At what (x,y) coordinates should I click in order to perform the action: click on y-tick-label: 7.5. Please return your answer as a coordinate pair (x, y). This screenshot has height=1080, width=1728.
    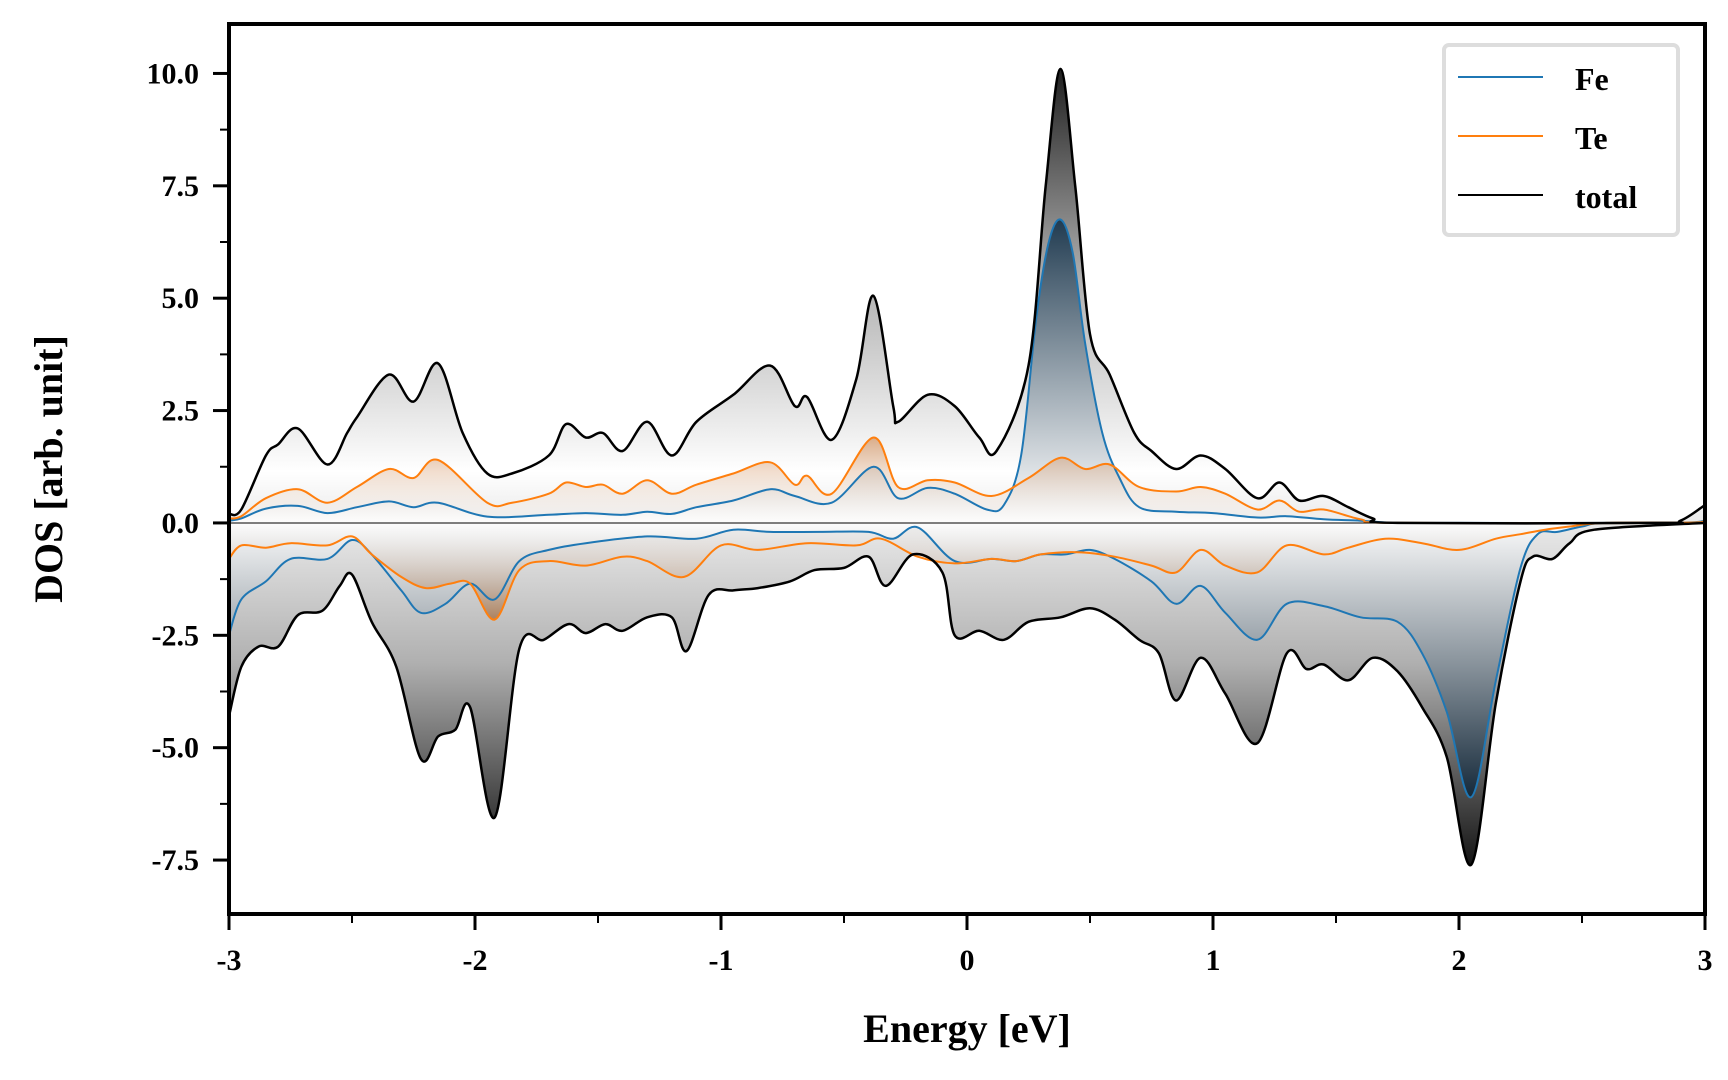
    Looking at the image, I should click on (181, 186).